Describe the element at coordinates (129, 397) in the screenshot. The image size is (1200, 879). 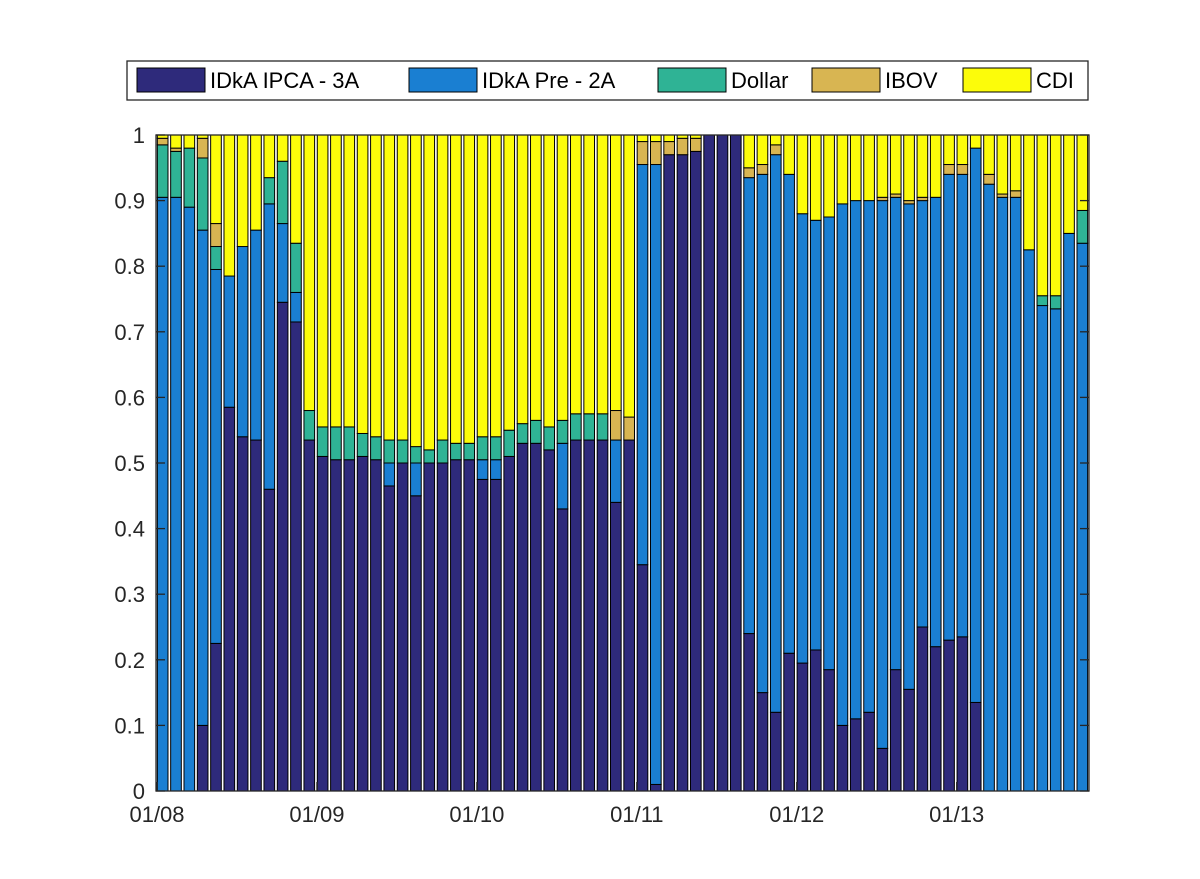
I see `y-tick-label: 0.6` at that location.